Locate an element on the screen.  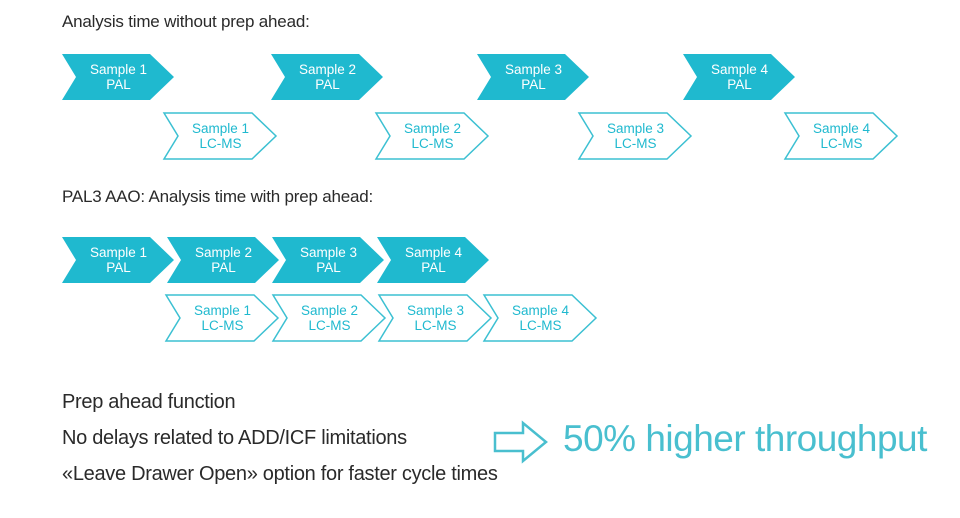
chevron-with-lcms-4: Sample 4LC-MS is located at coordinates (540, 318).